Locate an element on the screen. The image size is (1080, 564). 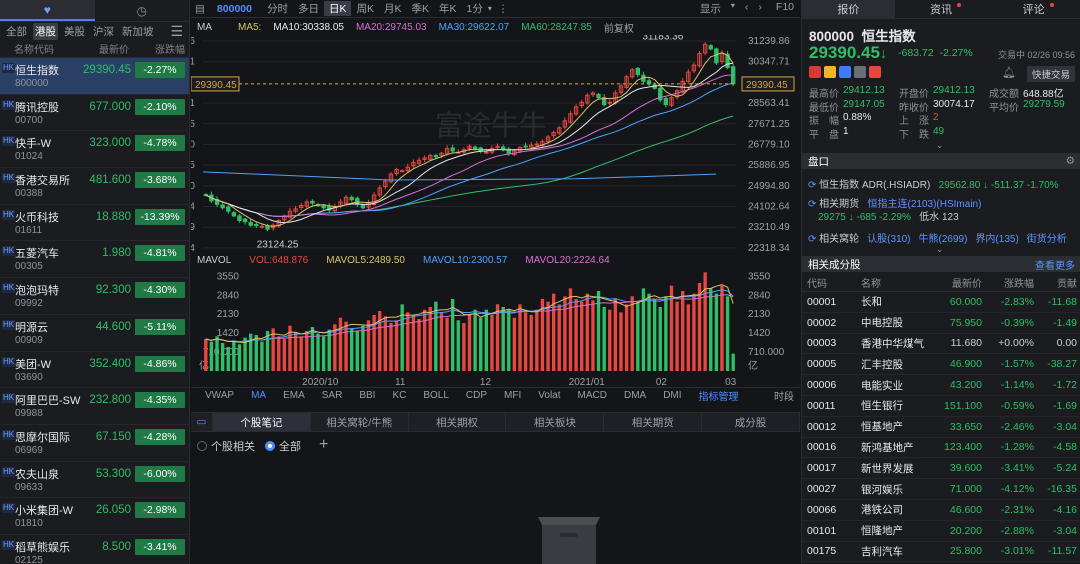
table-row: 00012 恒基地产 33.650 -2.46% -3.04 is located at coordinates (941, 427).